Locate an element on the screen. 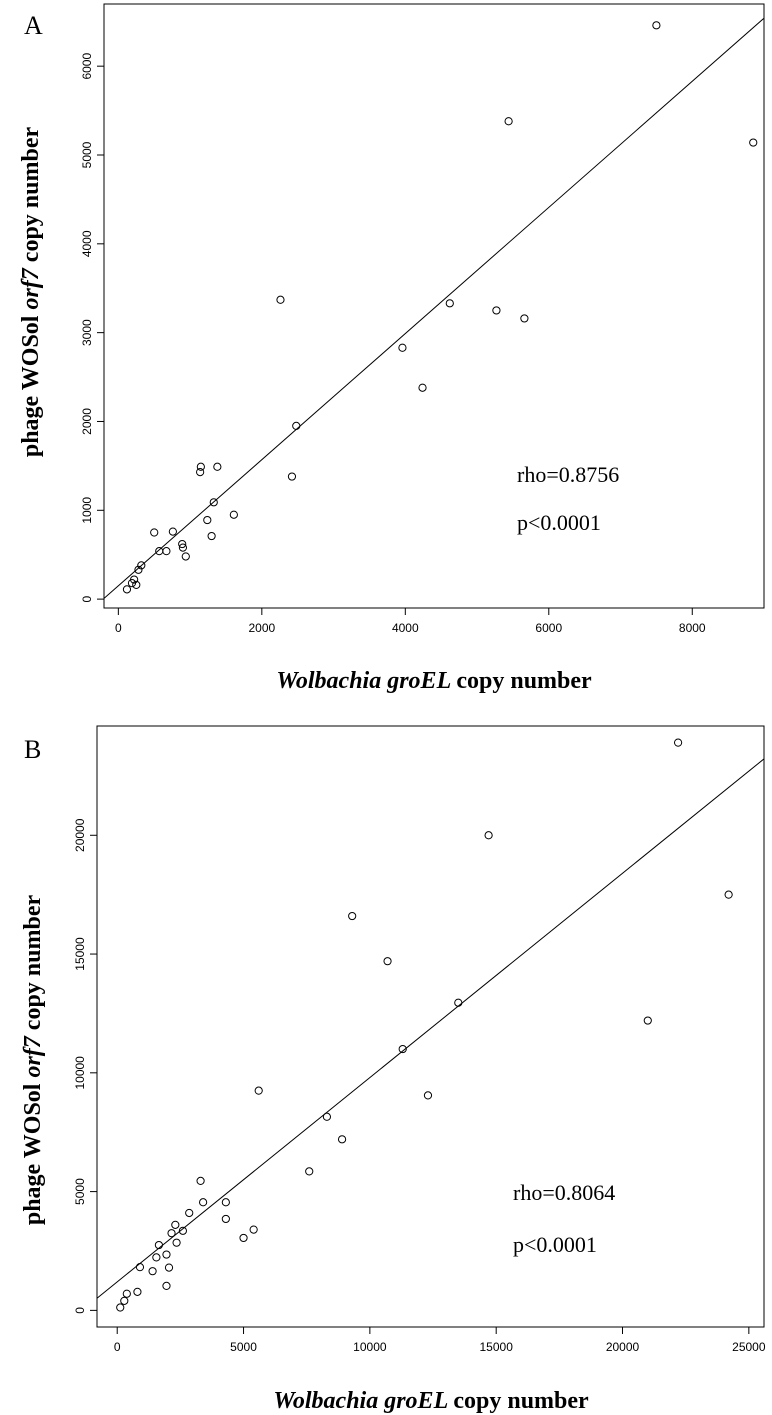 This screenshot has height=1415, width=772. rho-annotation: rho=0.8756 is located at coordinates (568, 474).